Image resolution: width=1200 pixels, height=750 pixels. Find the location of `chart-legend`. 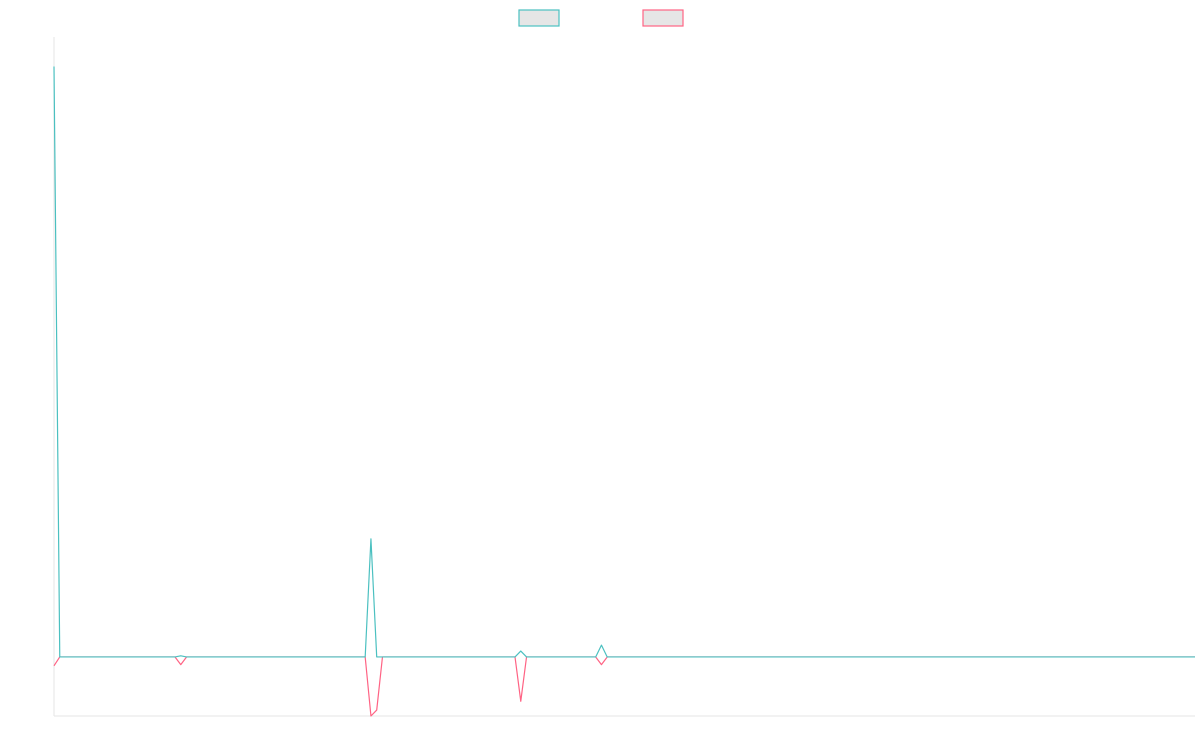

chart-legend is located at coordinates (601, 18).